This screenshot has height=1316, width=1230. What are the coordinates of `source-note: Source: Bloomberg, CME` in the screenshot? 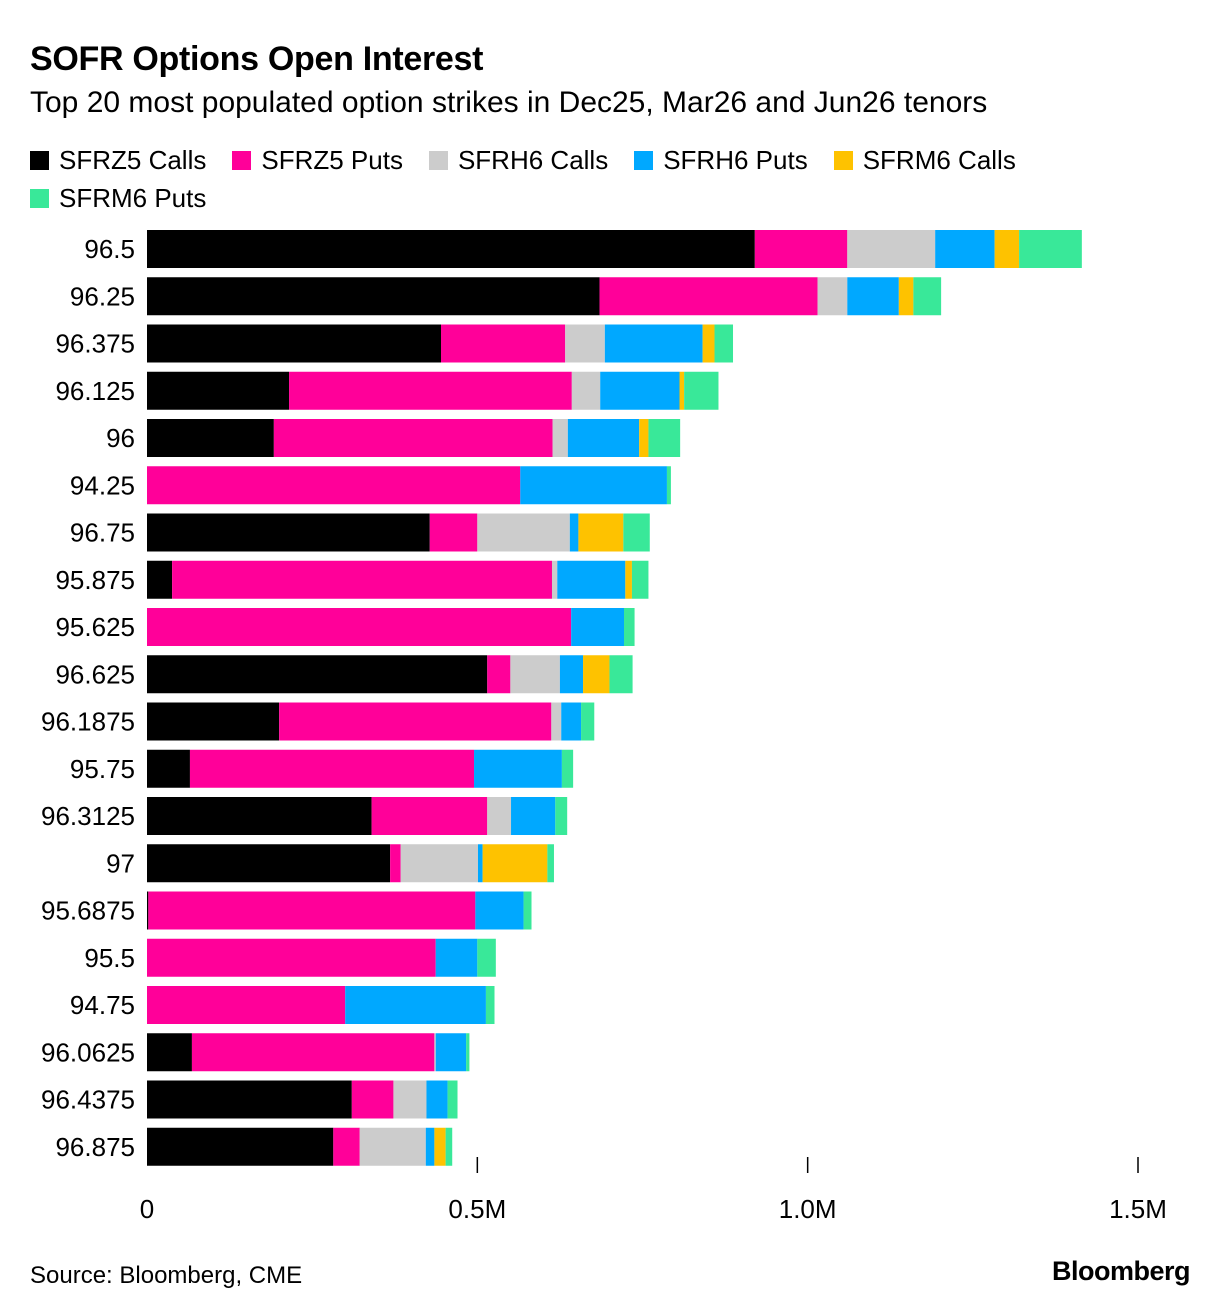 It's located at (166, 1275).